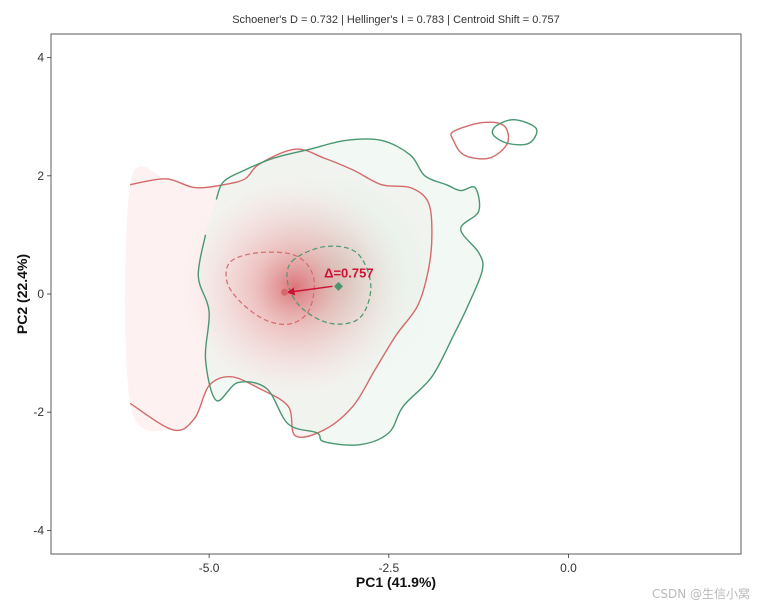 The image size is (758, 606). I want to click on red-density-core, so click(294, 287).